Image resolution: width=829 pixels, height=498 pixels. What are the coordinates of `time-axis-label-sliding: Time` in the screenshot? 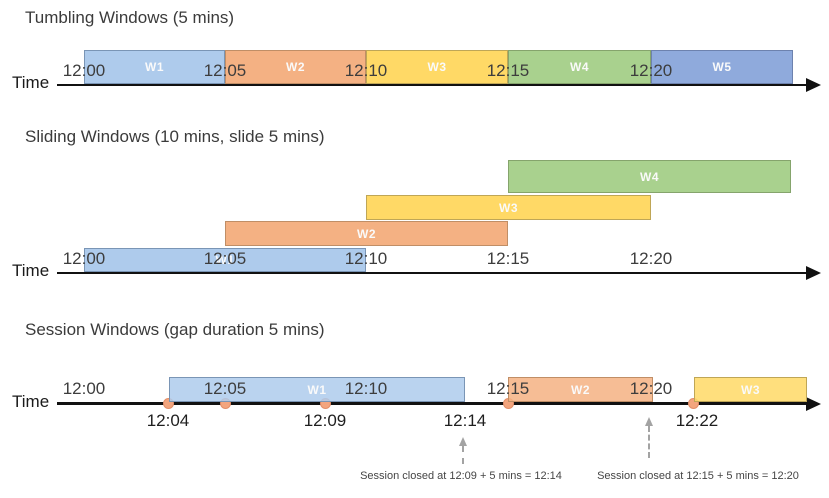 It's located at (31, 270).